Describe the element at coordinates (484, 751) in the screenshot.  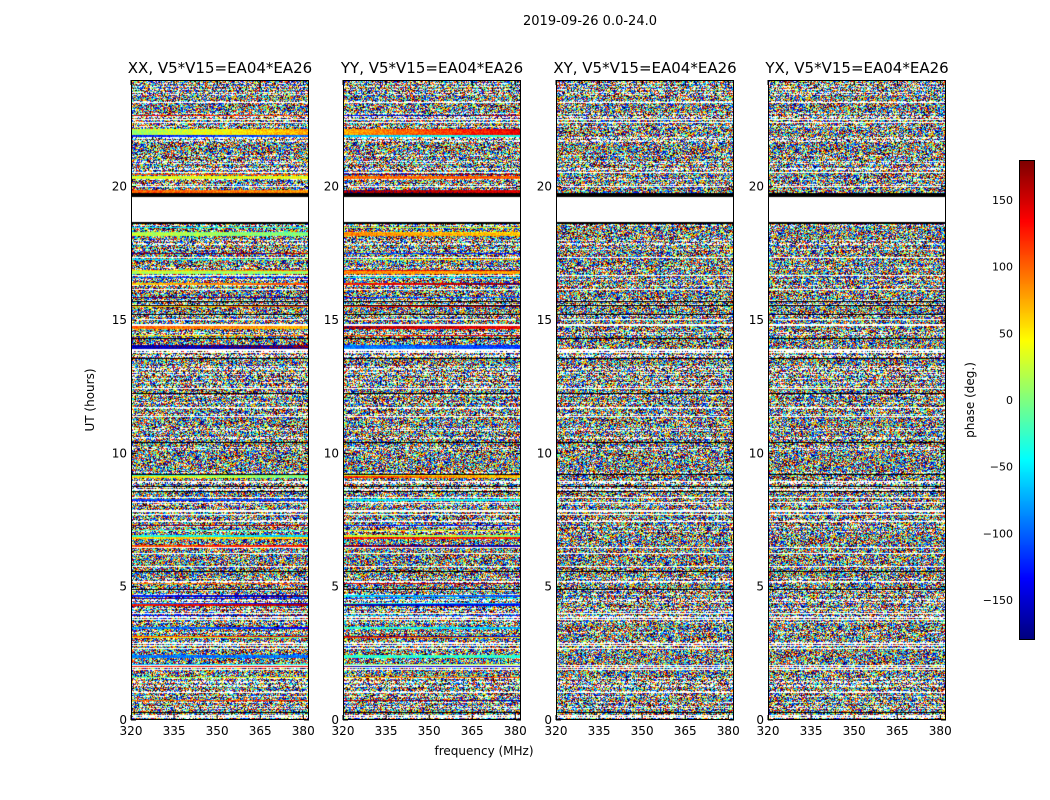
I see `x-axis-label: frequency (MHz)` at that location.